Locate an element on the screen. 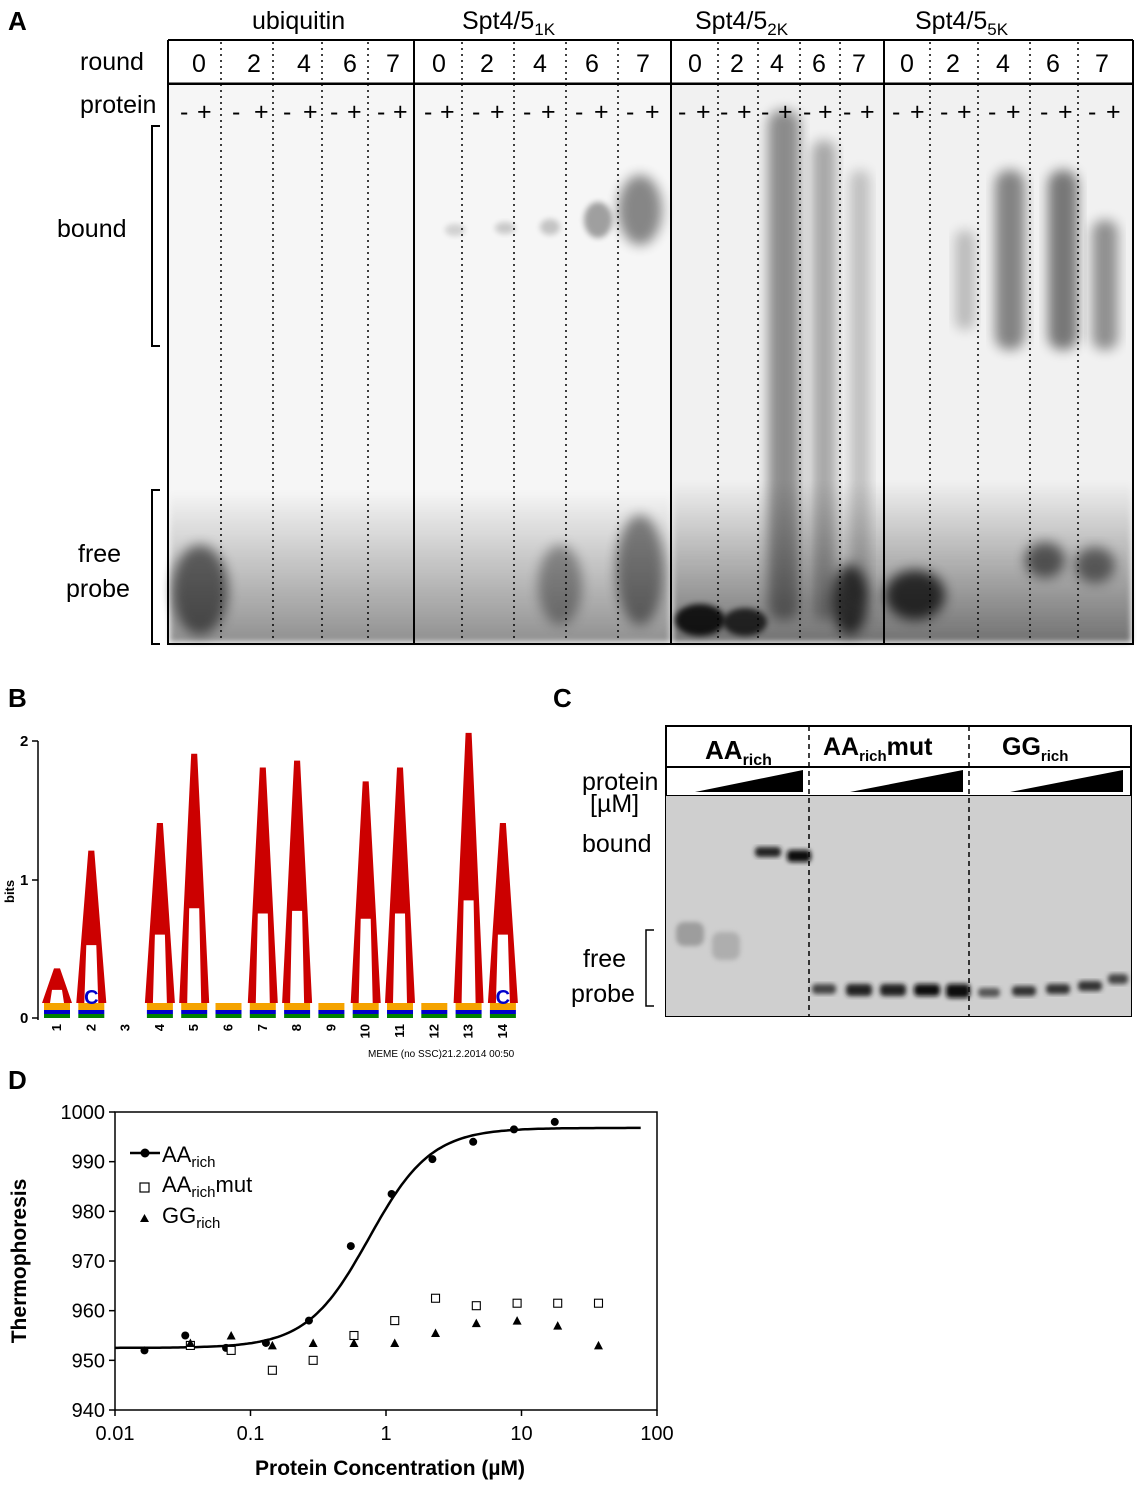 The height and width of the screenshot is (1489, 1137). round-number: 2 is located at coordinates (487, 64).